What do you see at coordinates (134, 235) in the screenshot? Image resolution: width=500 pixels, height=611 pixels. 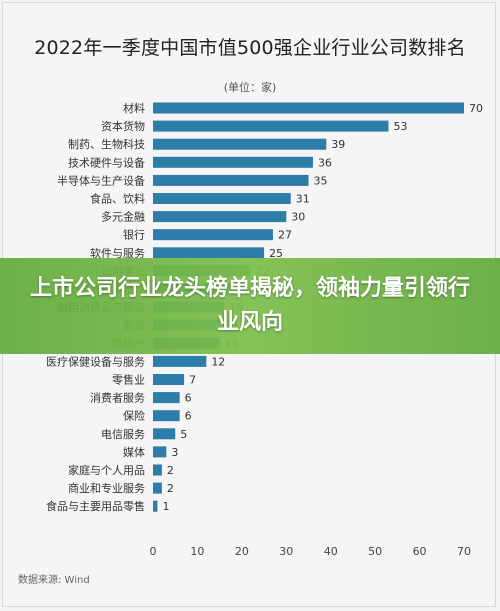 I see `category-label: 银行` at bounding box center [134, 235].